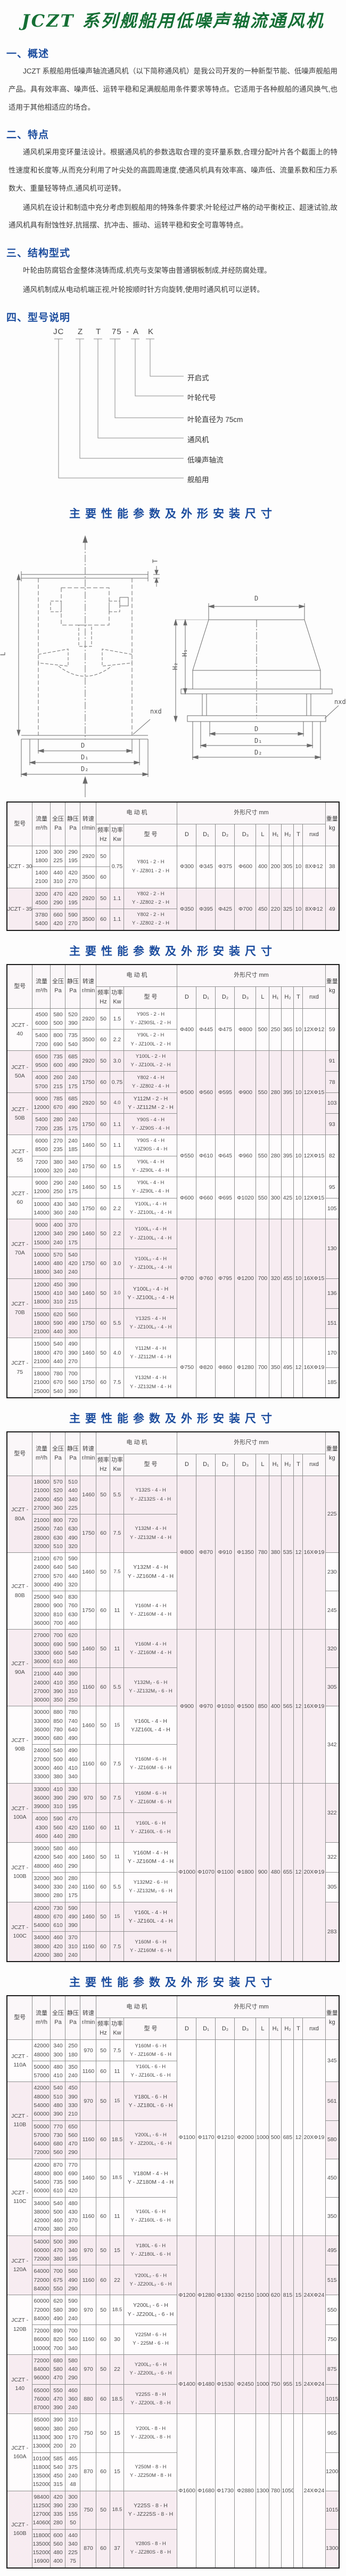 The height and width of the screenshot is (2576, 346). I want to click on table-cell: 4.0, so click(117, 1353).